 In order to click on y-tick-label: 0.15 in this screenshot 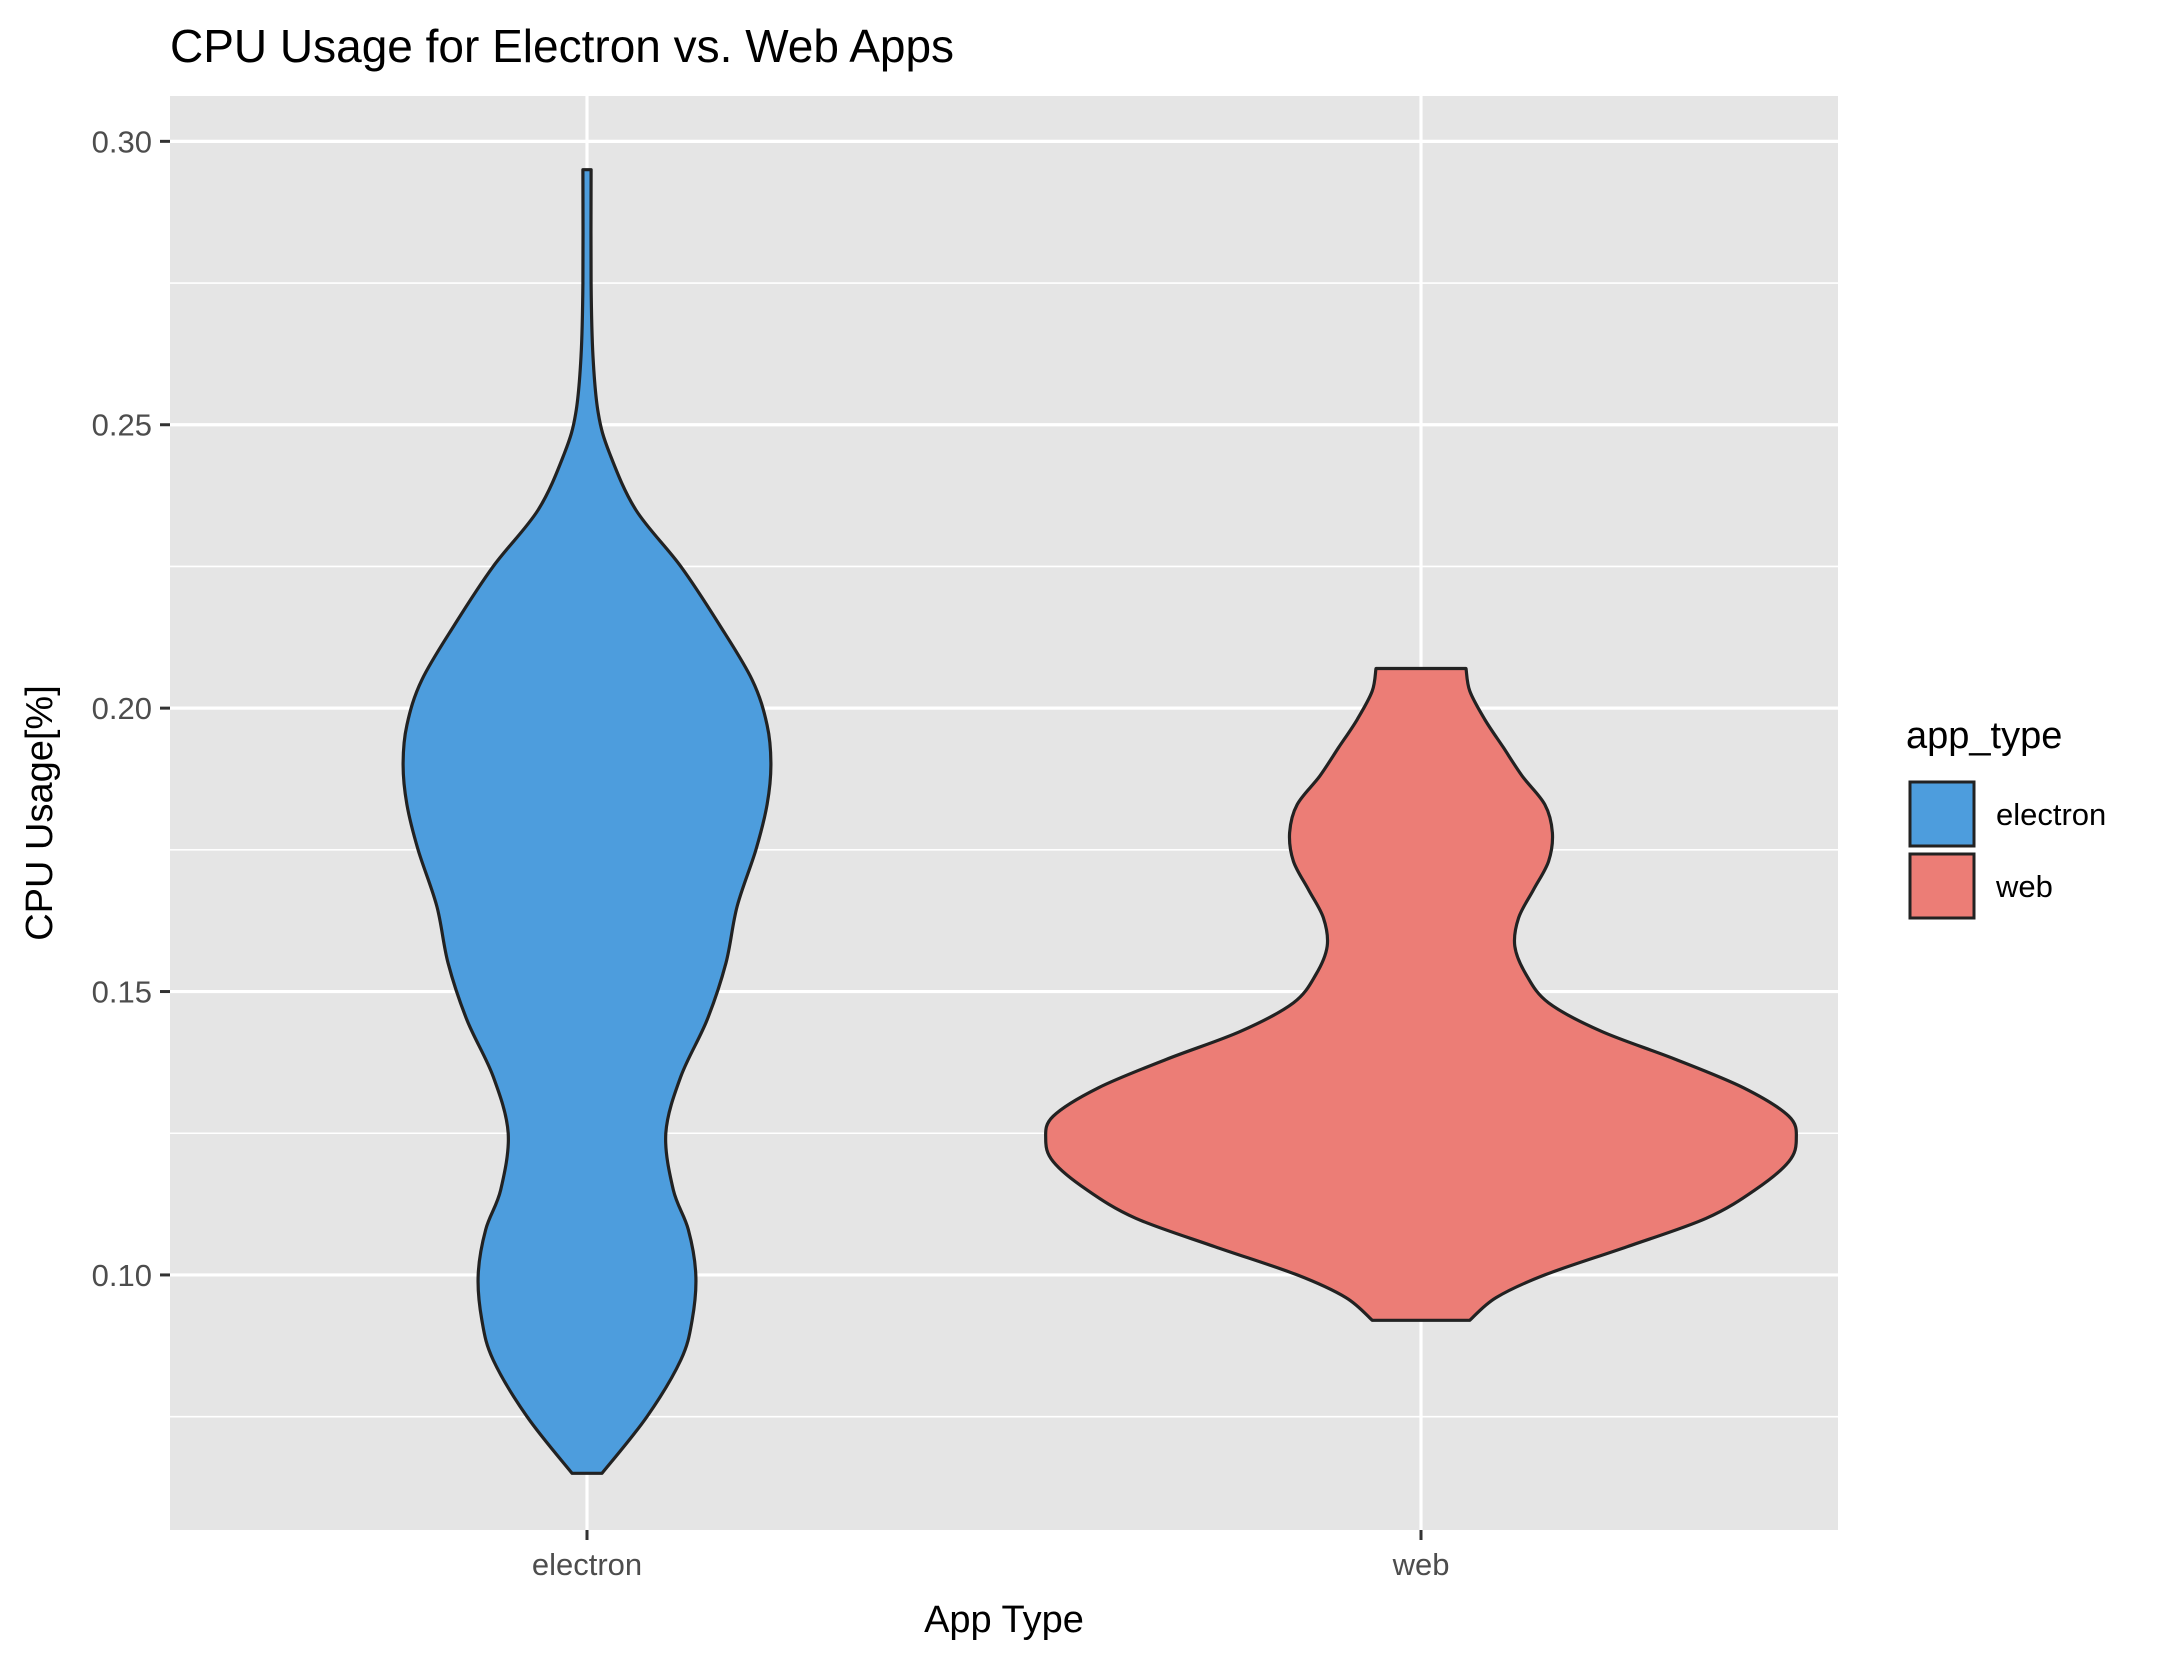, I will do `click(122, 992)`.